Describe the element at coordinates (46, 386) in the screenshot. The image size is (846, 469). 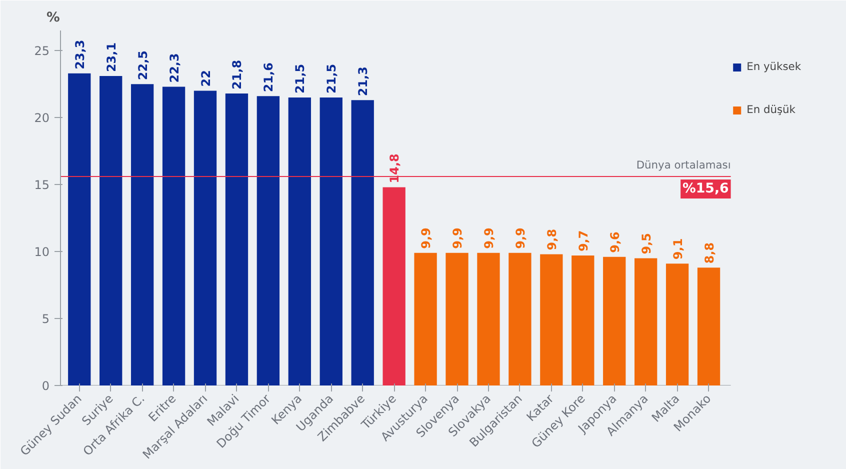
I see `y-tick-label: 0` at that location.